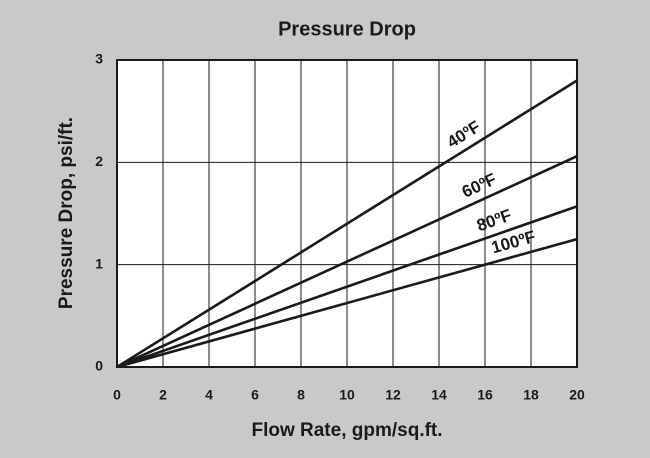 Image resolution: width=650 pixels, height=458 pixels. Describe the element at coordinates (117, 395) in the screenshot. I see `x-tick-label: 0` at that location.